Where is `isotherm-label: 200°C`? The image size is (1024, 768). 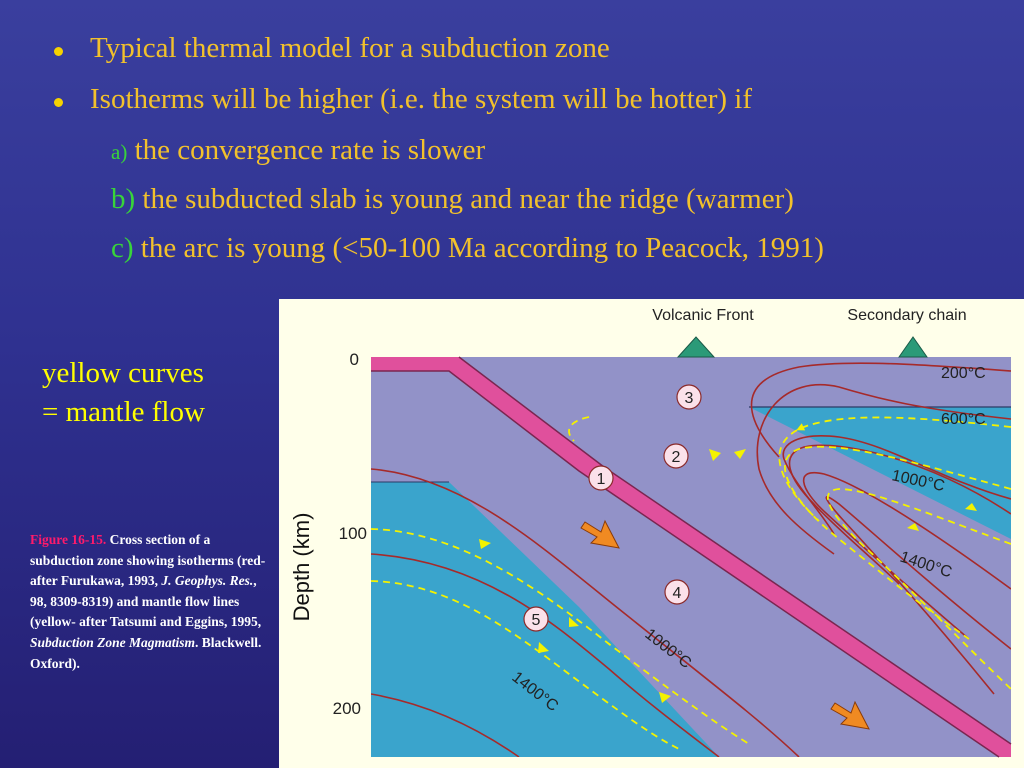 isotherm-label: 200°C is located at coordinates (963, 373).